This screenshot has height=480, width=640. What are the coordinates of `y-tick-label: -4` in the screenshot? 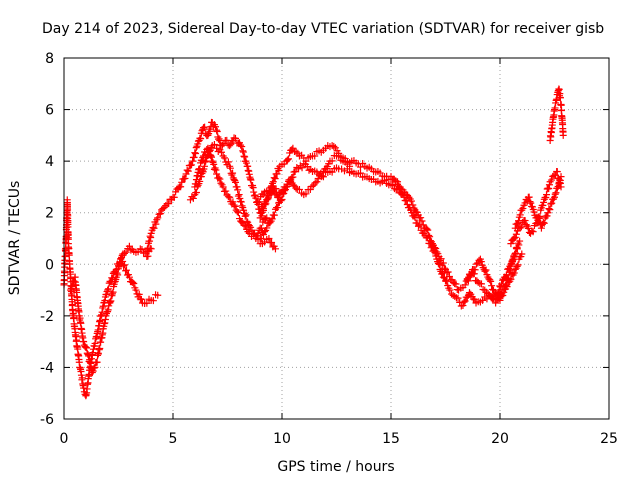 It's located at (47, 368).